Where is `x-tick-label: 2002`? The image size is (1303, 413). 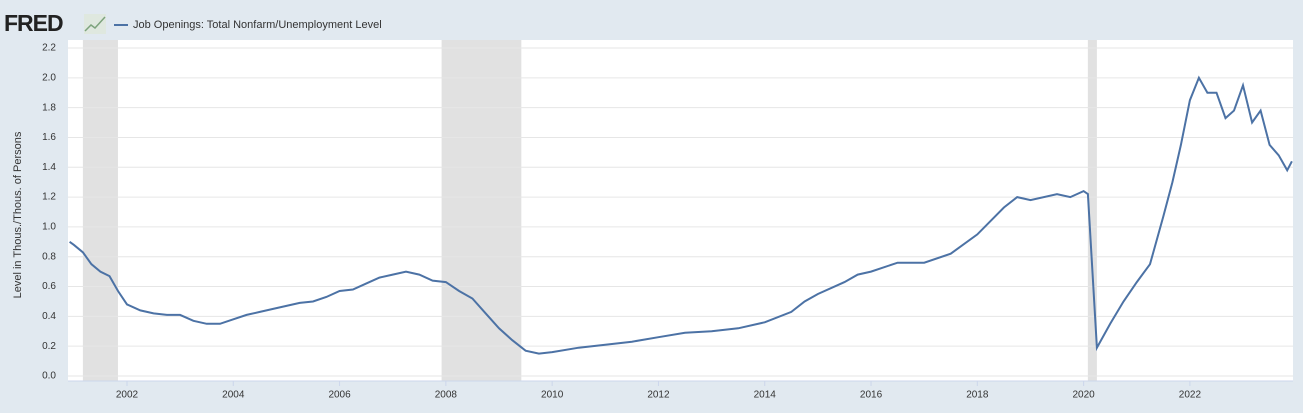 x-tick-label: 2002 is located at coordinates (127, 395).